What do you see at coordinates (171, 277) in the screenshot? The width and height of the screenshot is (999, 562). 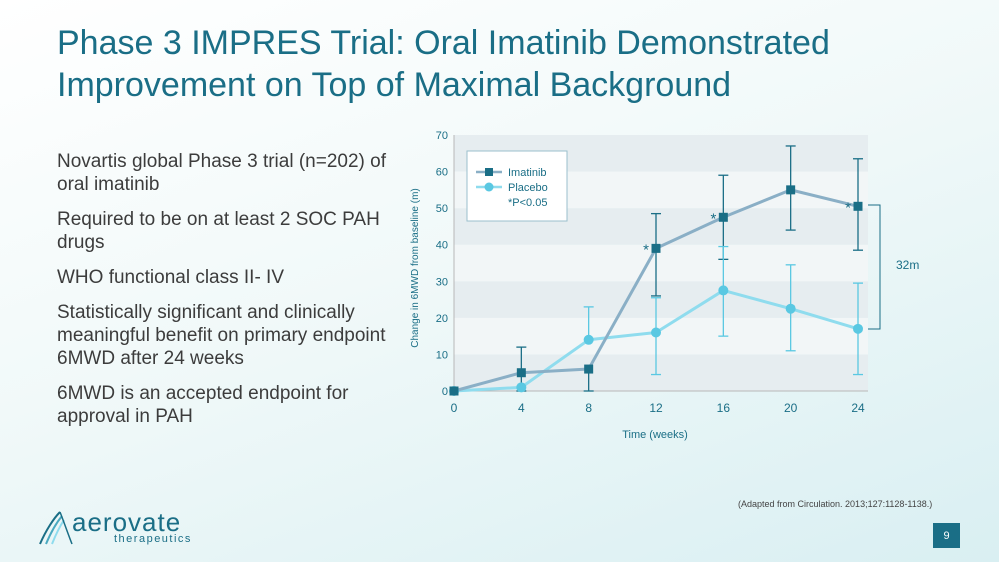 I see `bullet-item: WHO functional class II- IV` at bounding box center [171, 277].